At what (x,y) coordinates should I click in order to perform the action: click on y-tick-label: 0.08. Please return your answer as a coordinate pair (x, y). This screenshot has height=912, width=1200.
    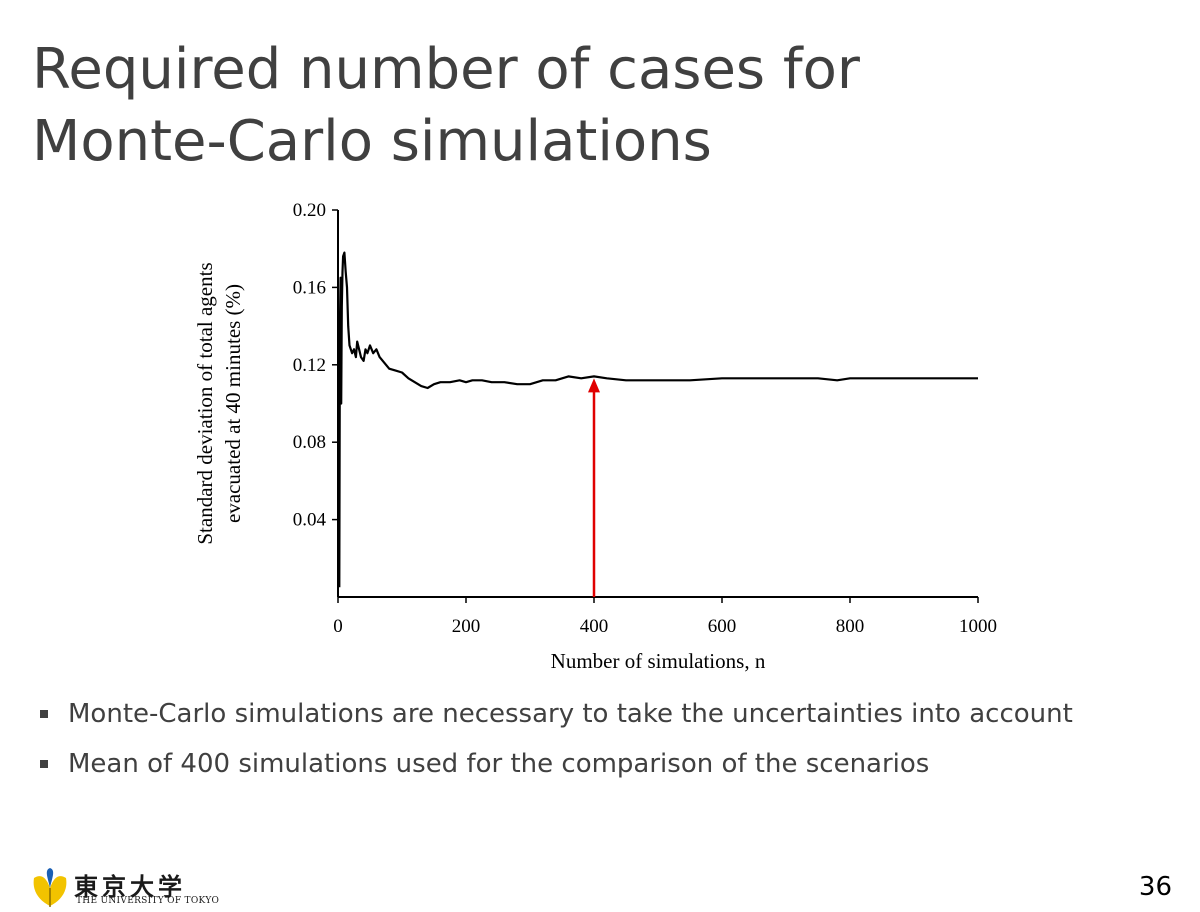
    Looking at the image, I should click on (309, 442).